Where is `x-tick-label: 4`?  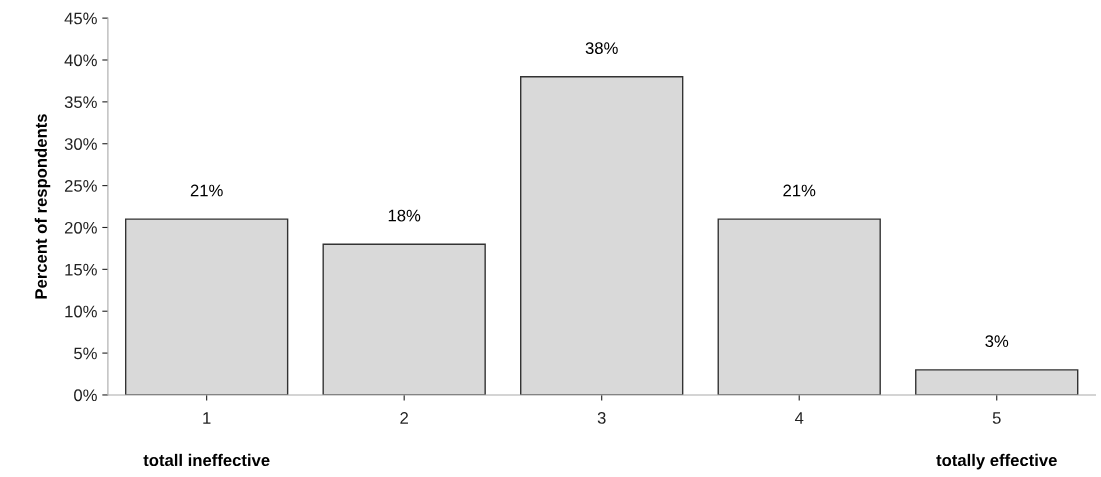 x-tick-label: 4 is located at coordinates (799, 418).